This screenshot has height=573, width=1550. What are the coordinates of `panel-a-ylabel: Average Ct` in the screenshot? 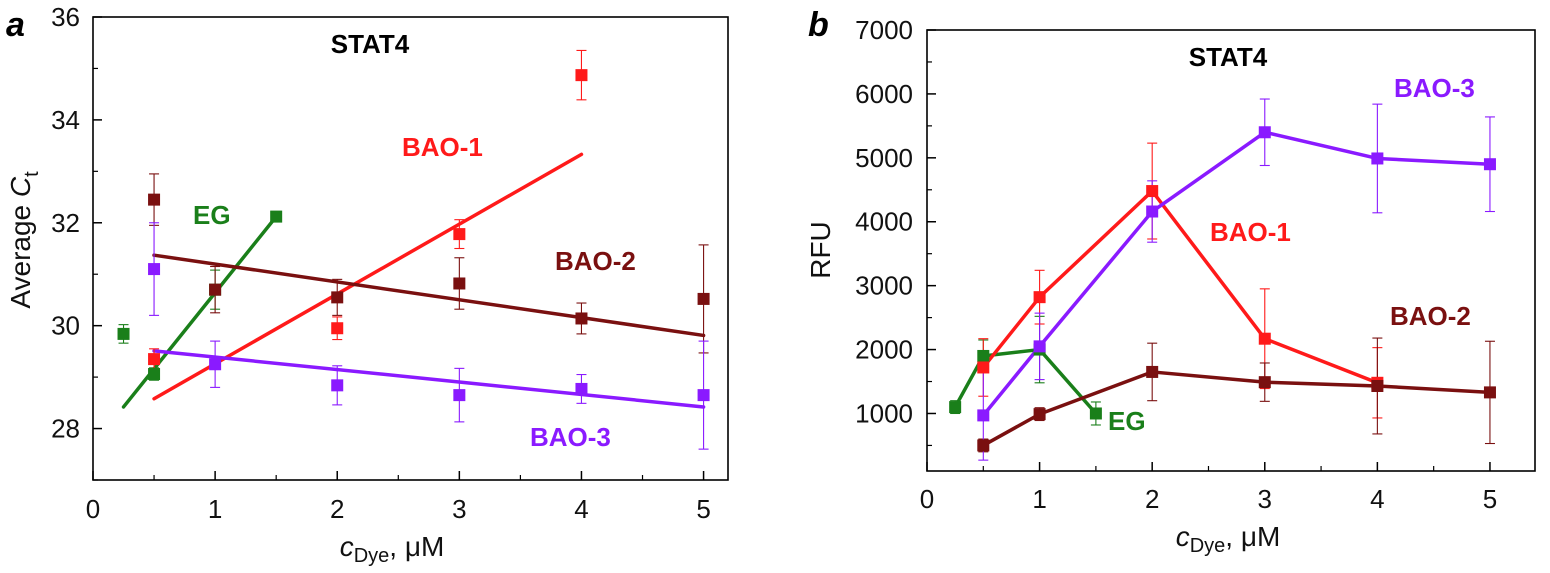 It's located at (24, 240).